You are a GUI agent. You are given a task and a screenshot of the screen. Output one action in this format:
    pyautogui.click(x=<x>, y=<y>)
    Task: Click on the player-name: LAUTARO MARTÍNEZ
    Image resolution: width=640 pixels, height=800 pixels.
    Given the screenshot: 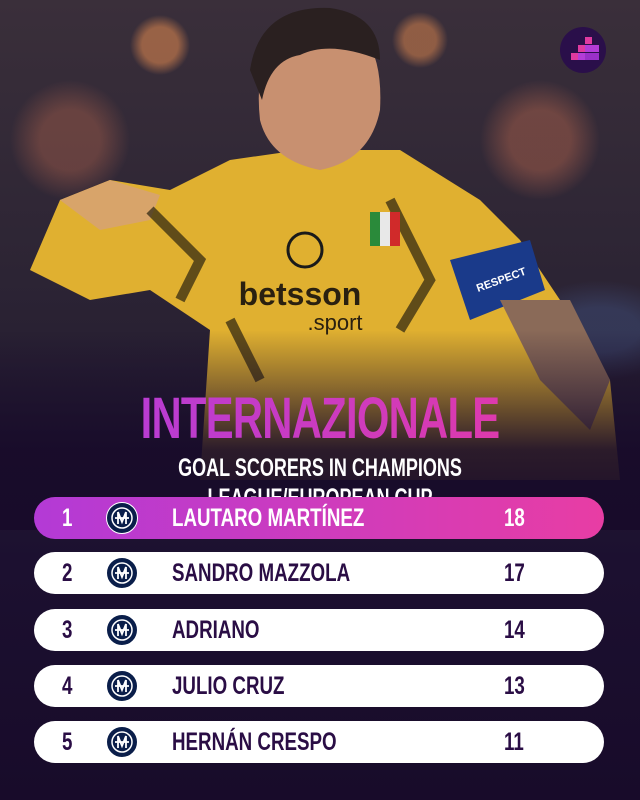 What is the action you would take?
    pyautogui.click(x=268, y=518)
    